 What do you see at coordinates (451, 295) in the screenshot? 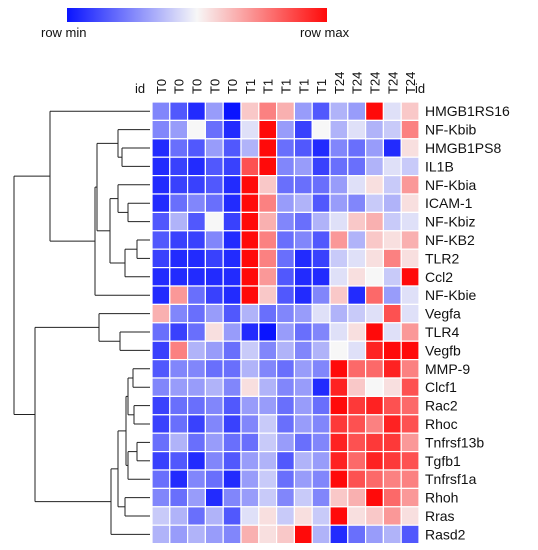
I see `row-label: NF-Kbie` at bounding box center [451, 295].